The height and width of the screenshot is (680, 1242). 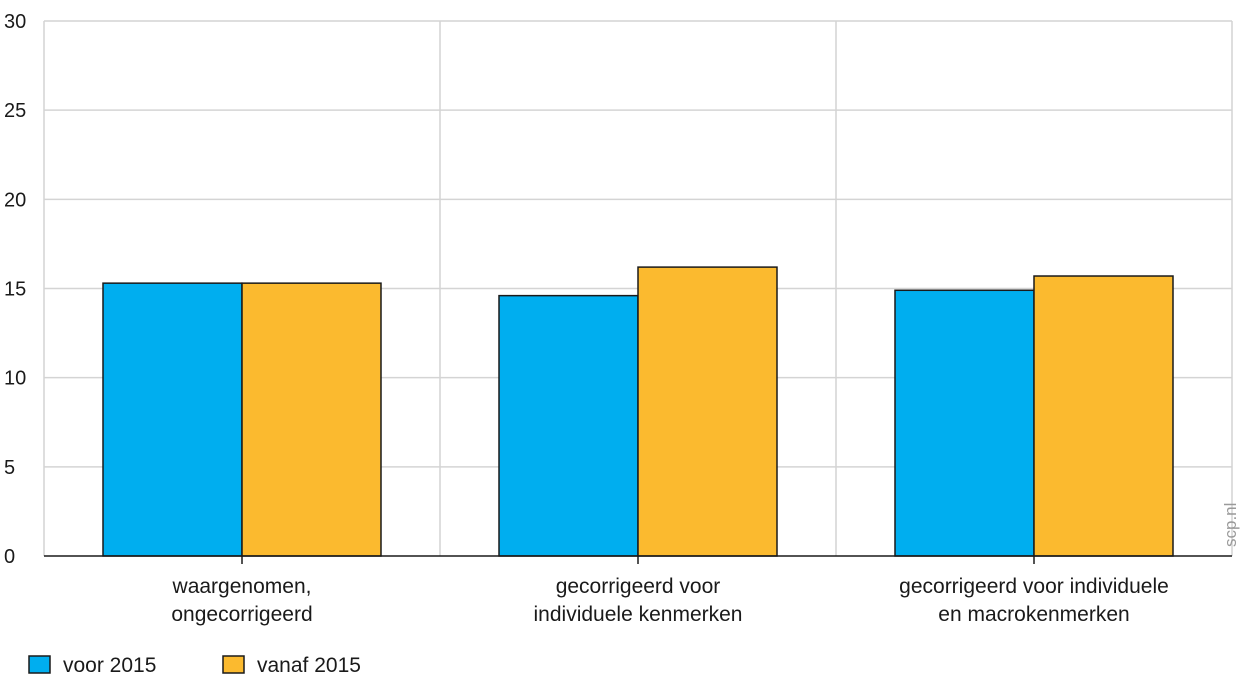 What do you see at coordinates (638, 614) in the screenshot?
I see `x-category-label: individuele kenmerken` at bounding box center [638, 614].